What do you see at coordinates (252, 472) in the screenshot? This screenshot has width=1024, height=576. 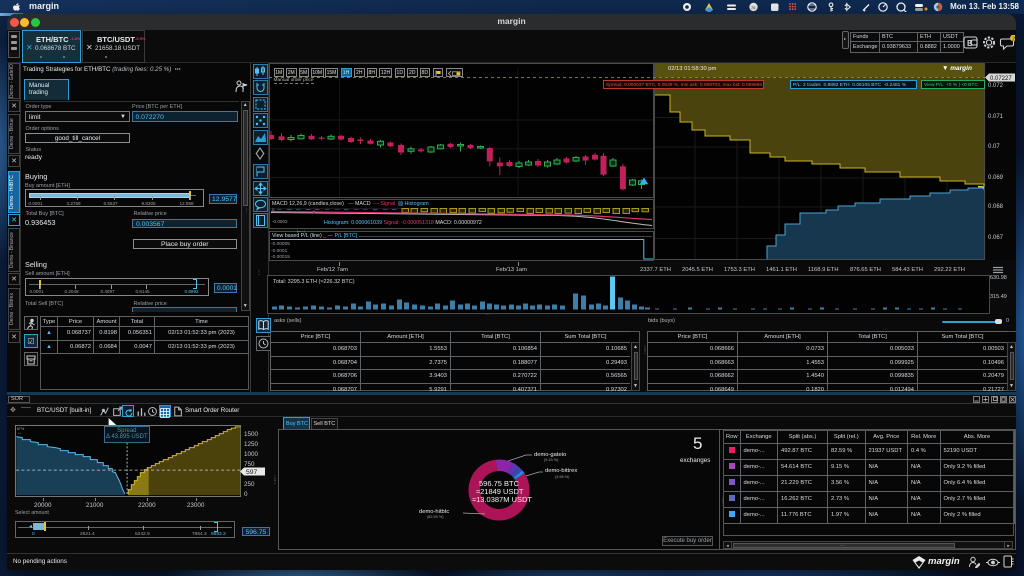 I see `svg-text: 597` at bounding box center [252, 472].